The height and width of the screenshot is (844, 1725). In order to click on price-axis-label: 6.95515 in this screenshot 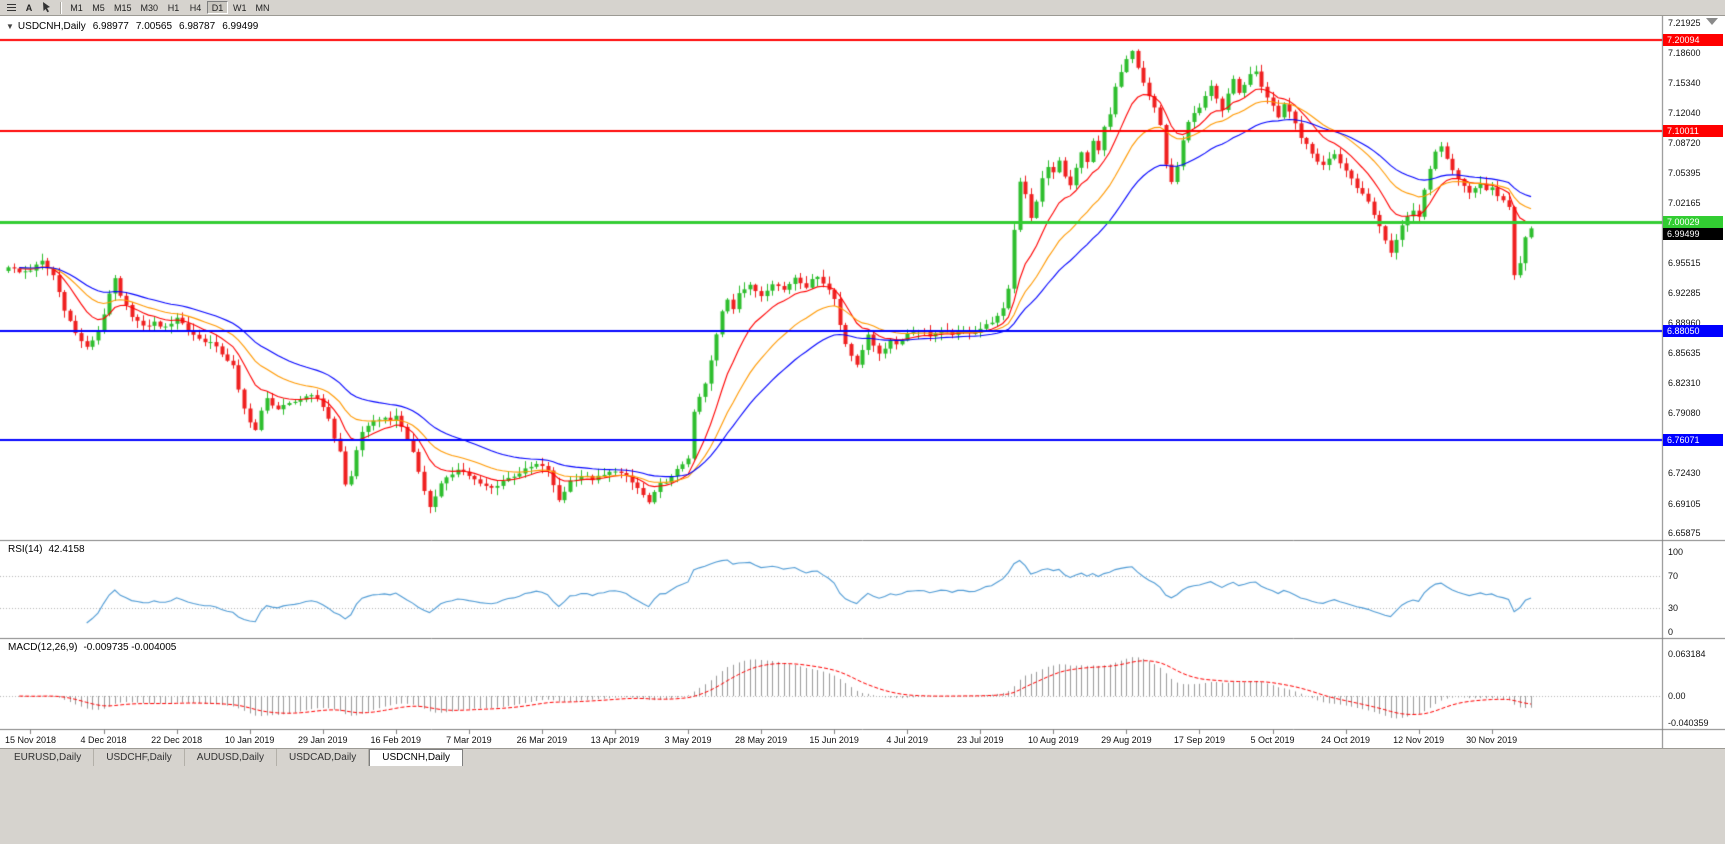, I will do `click(1684, 263)`.